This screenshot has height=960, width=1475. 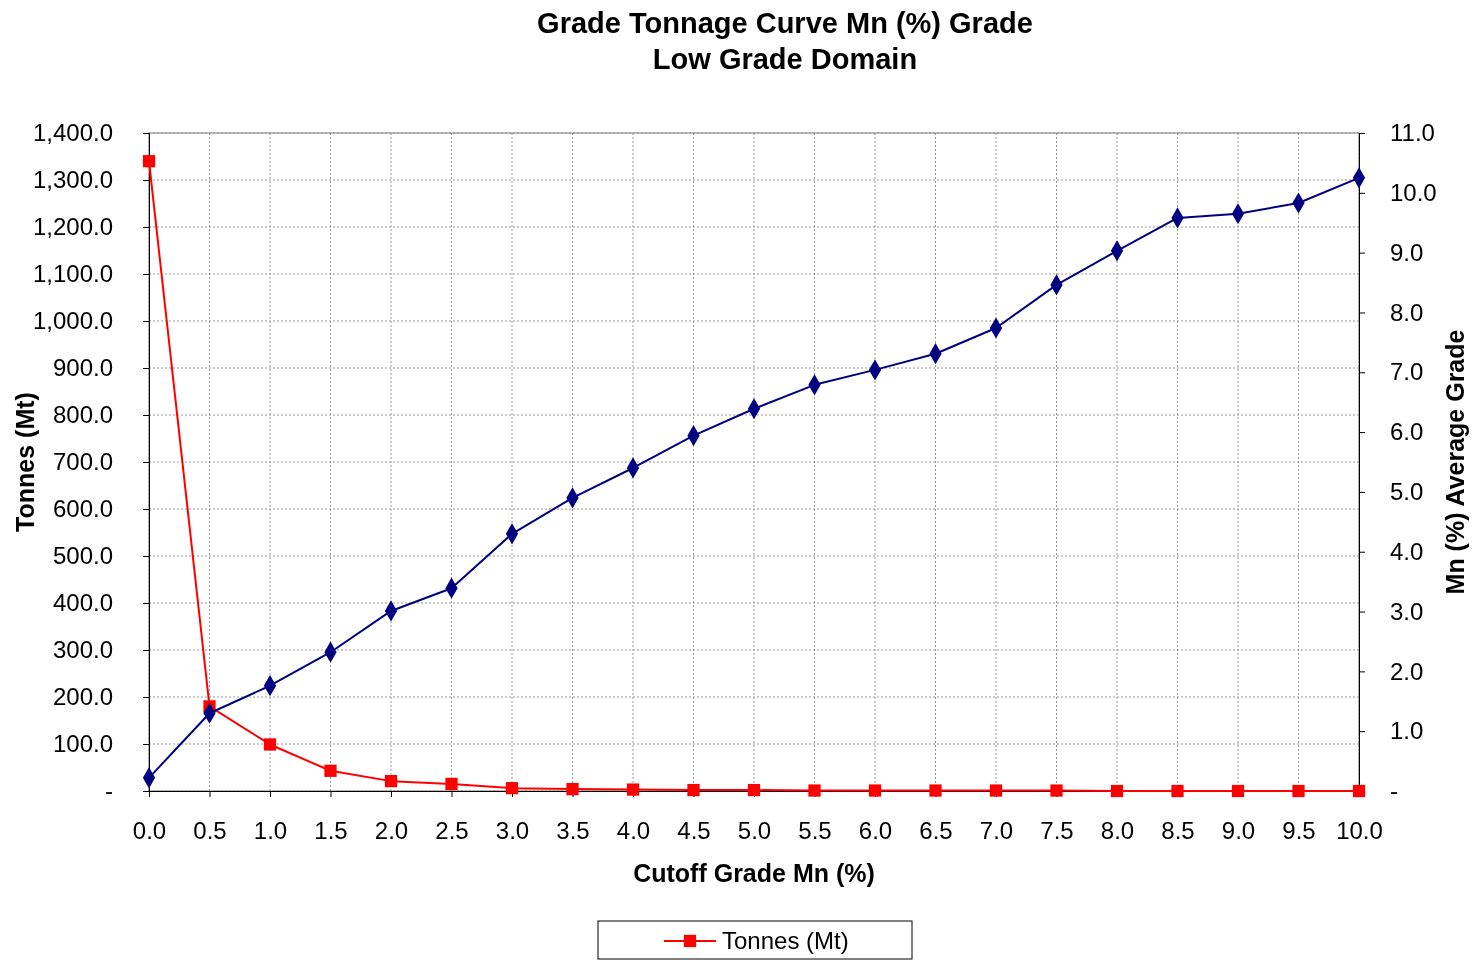 I want to click on y2-tick-label: 10.0, so click(x=1413, y=192).